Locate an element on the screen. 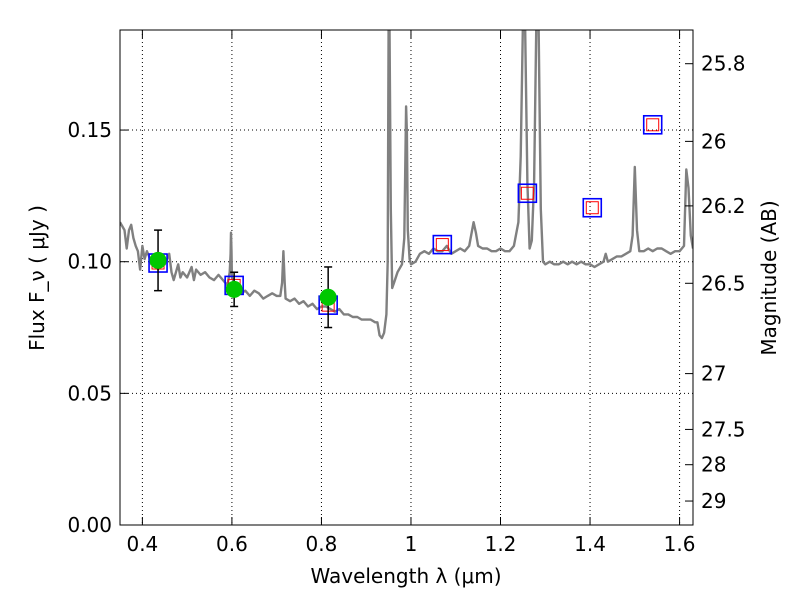 This screenshot has height=600, width=800. x-tick-label: 1.4 is located at coordinates (590, 544).